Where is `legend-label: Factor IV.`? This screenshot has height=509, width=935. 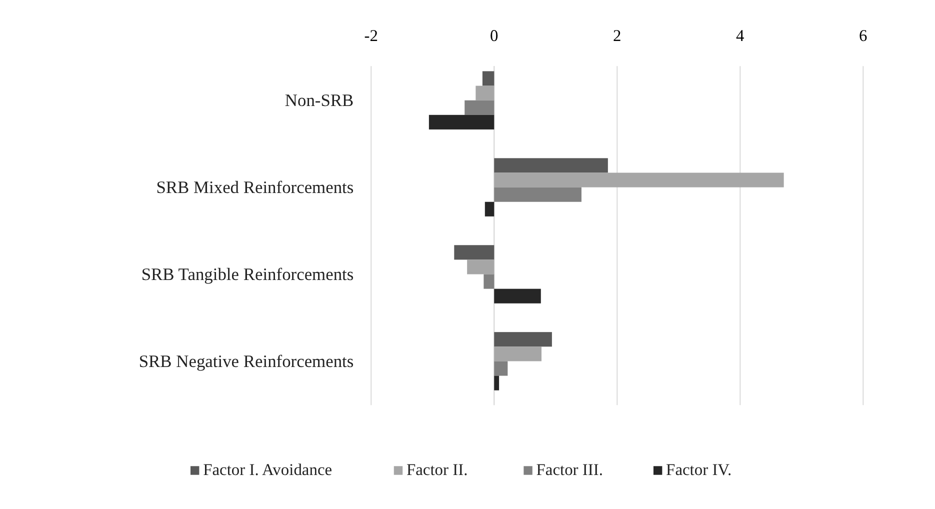 legend-label: Factor IV. is located at coordinates (699, 469).